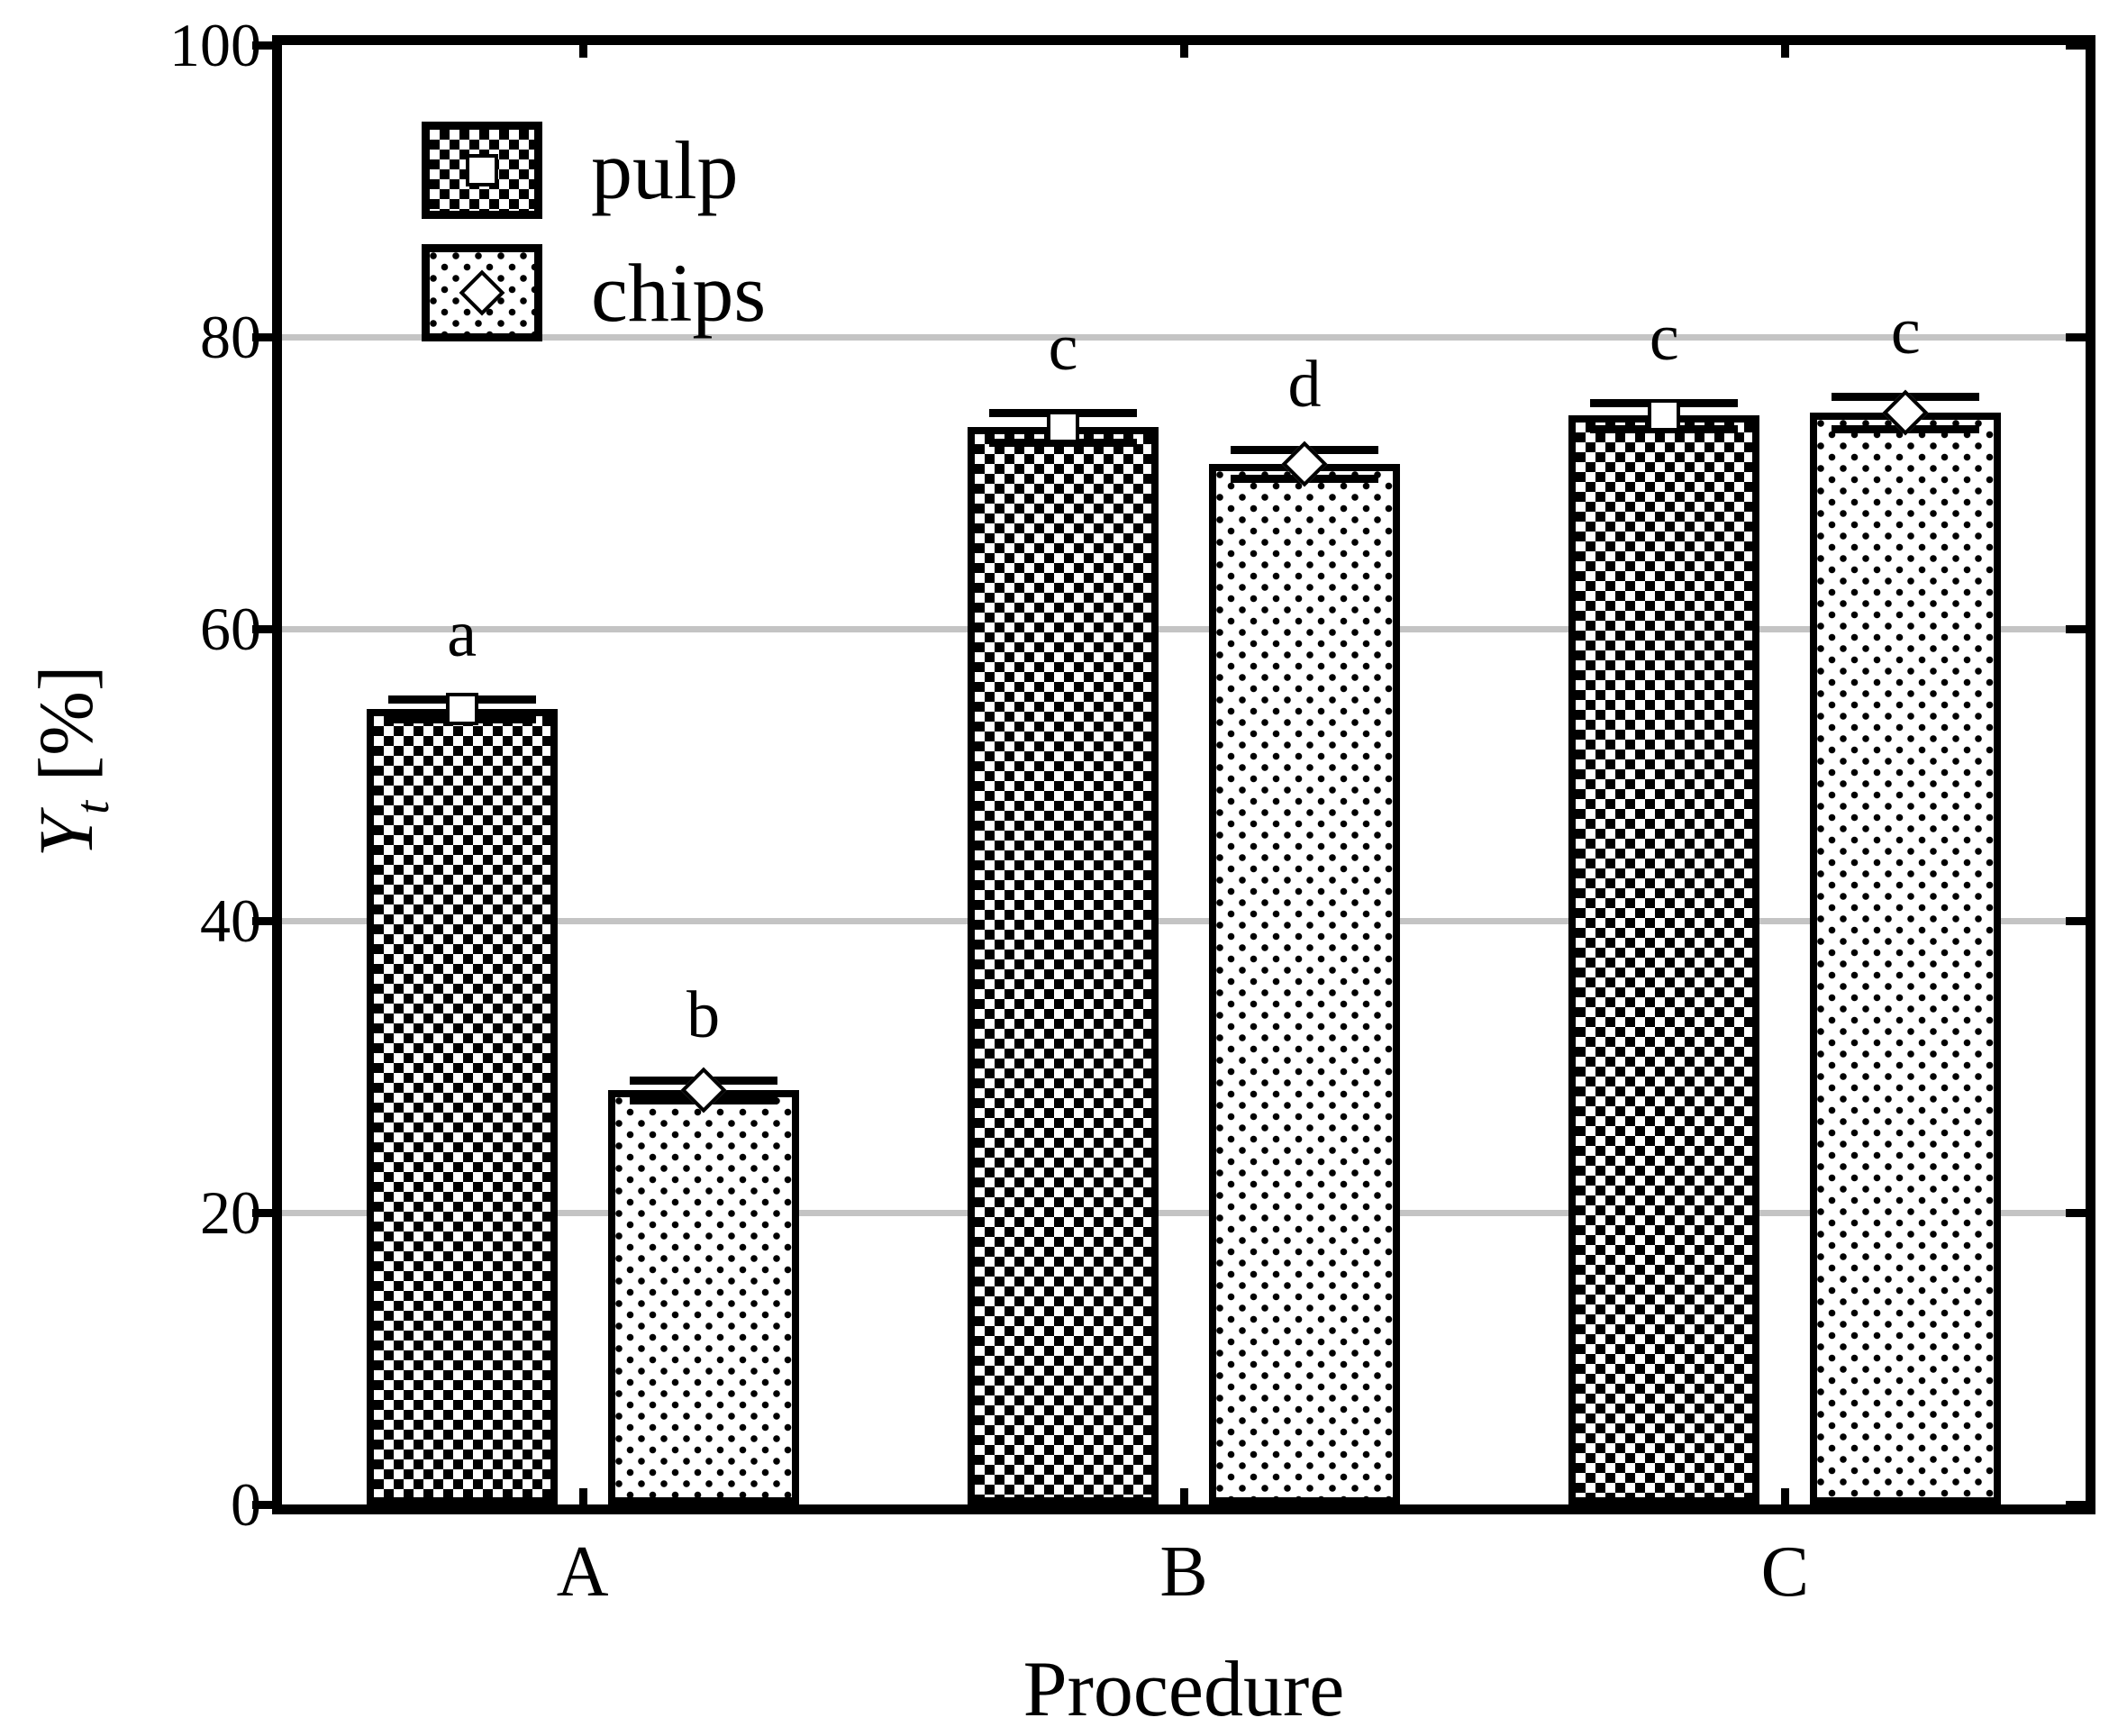  What do you see at coordinates (582, 1572) in the screenshot?
I see `x-tick-label-A: A` at bounding box center [582, 1572].